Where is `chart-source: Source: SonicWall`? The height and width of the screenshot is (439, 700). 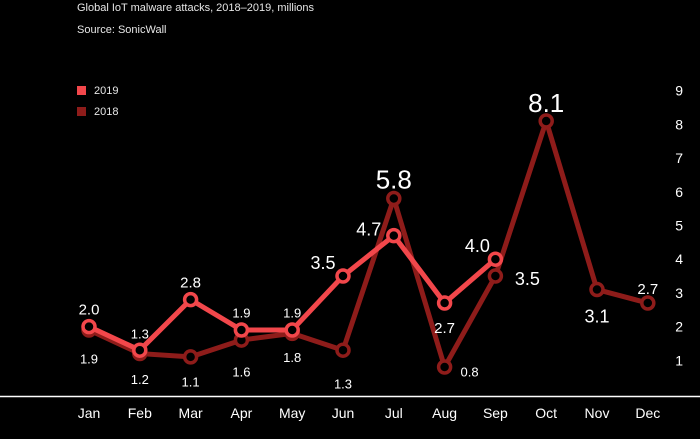 chart-source: Source: SonicWall is located at coordinates (122, 30).